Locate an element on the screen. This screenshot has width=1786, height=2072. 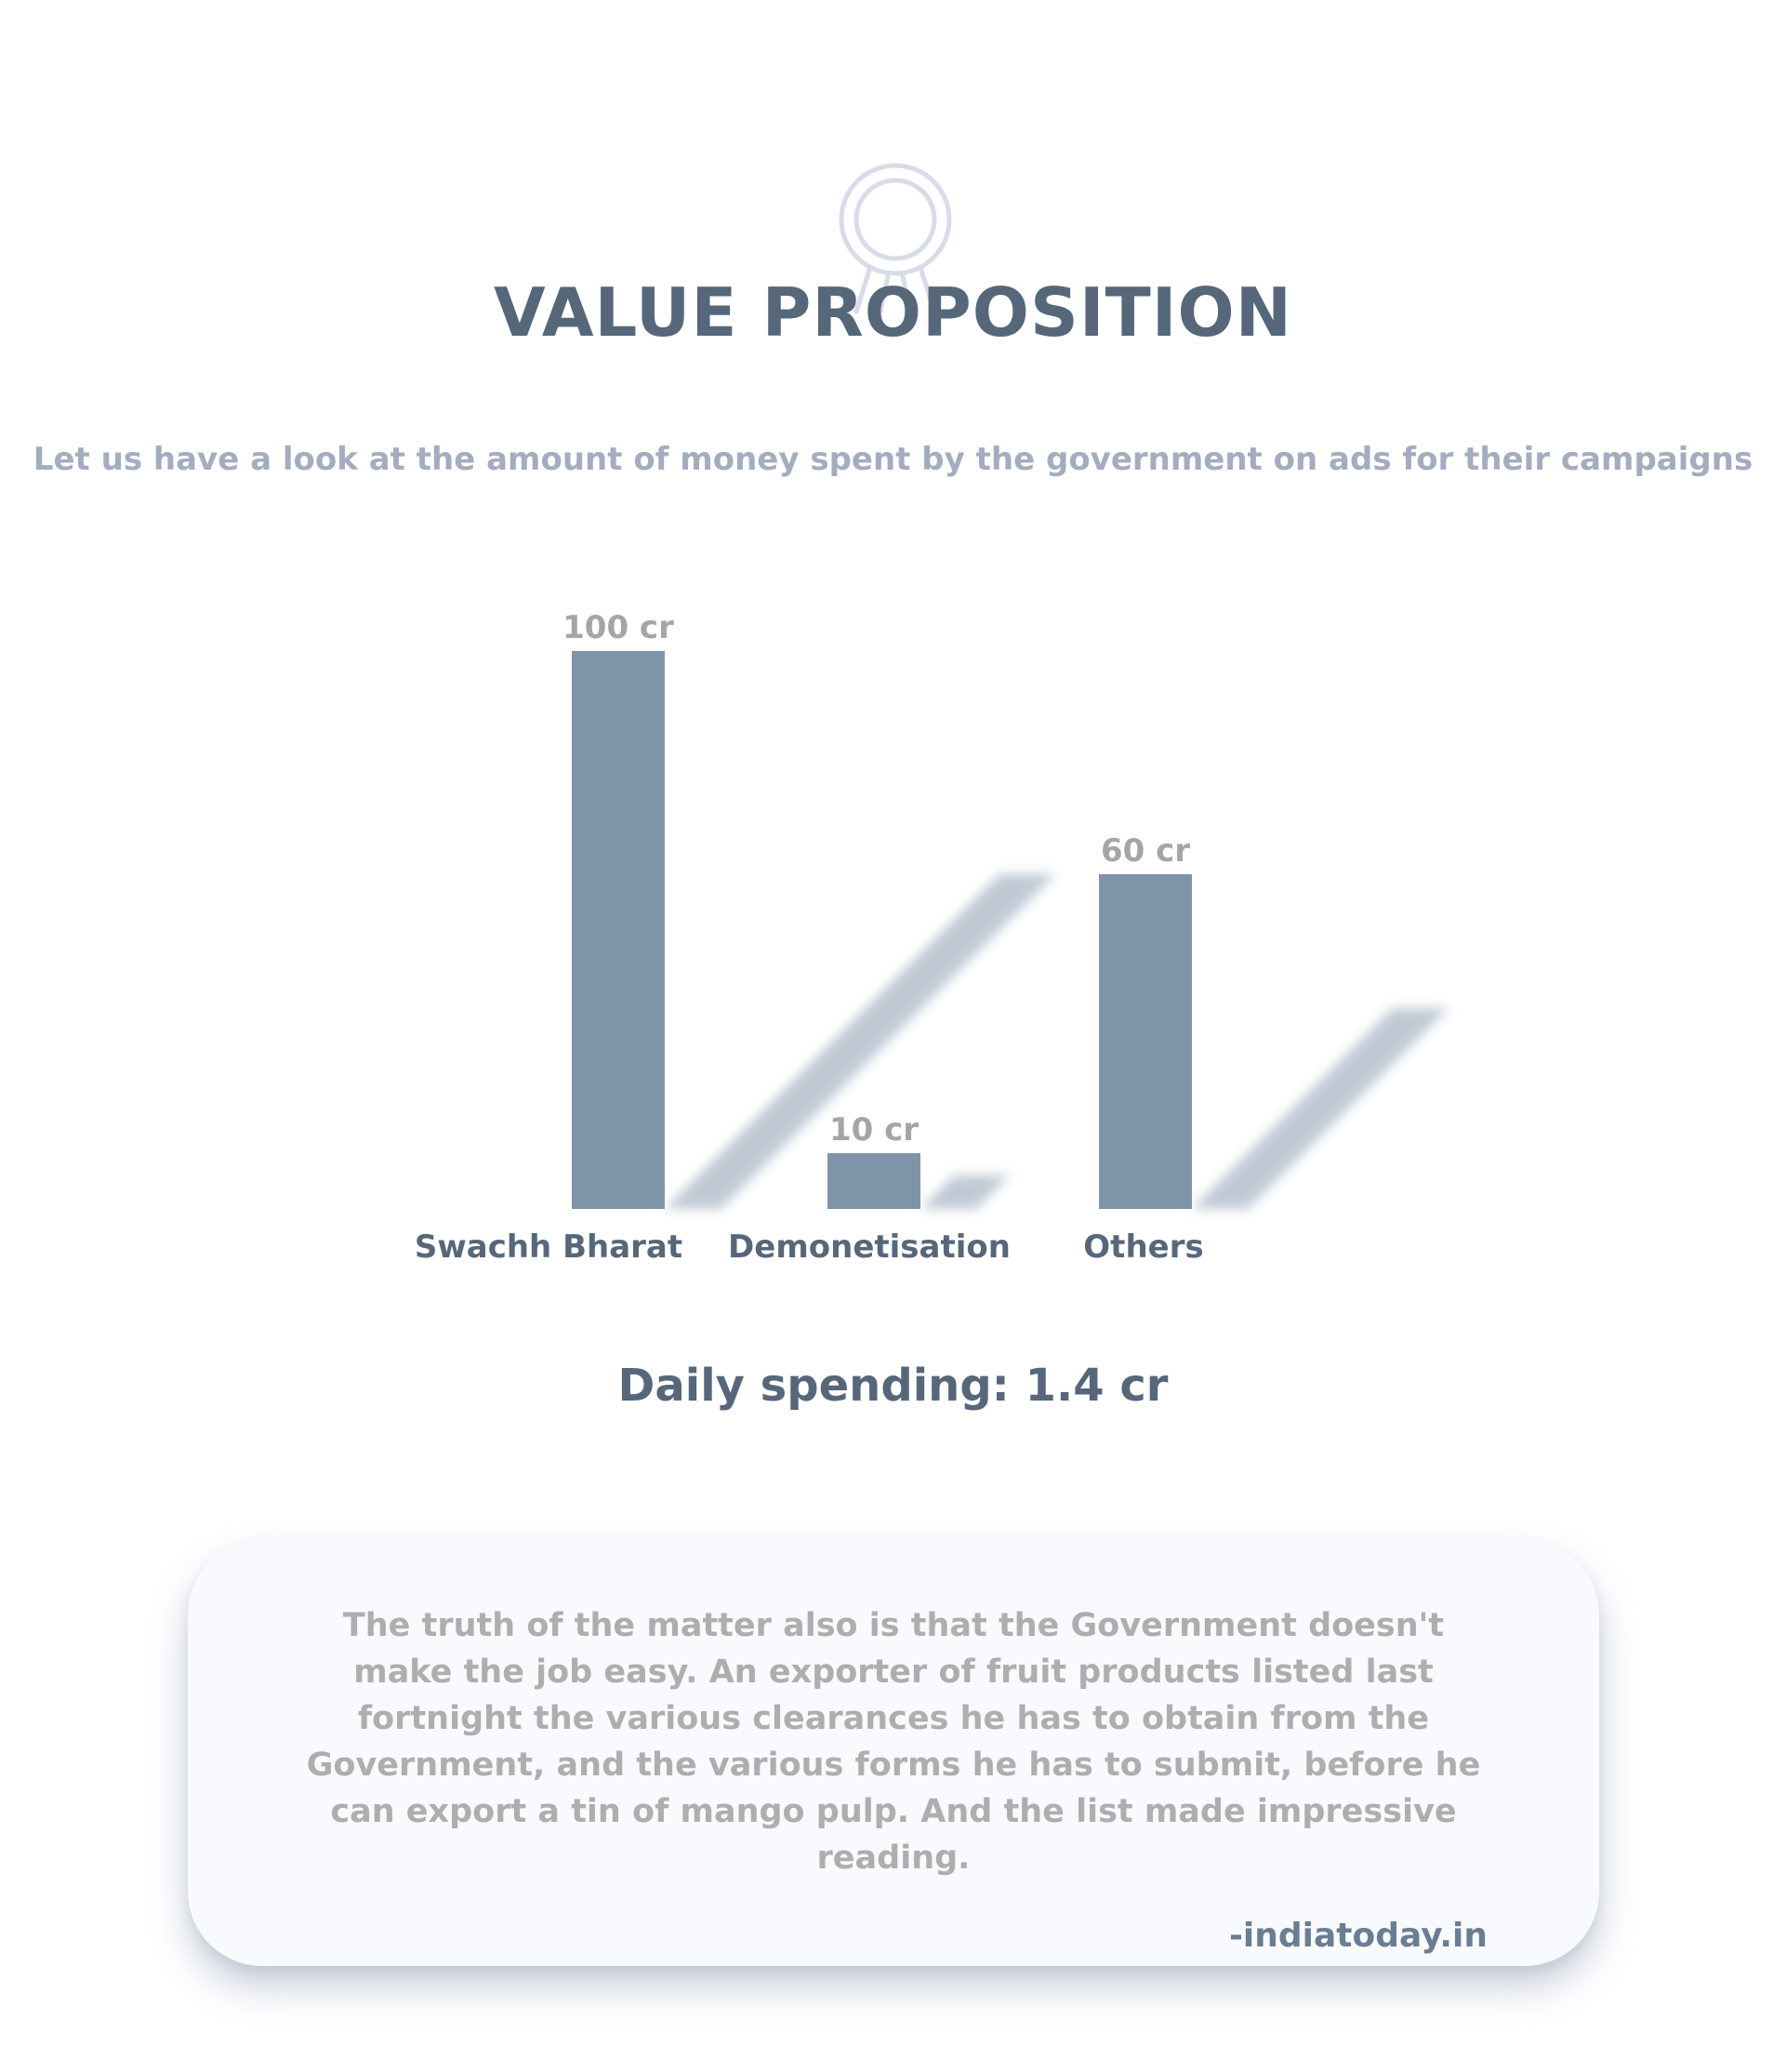
page-title: VALUE PROPOSITION is located at coordinates (893, 312).